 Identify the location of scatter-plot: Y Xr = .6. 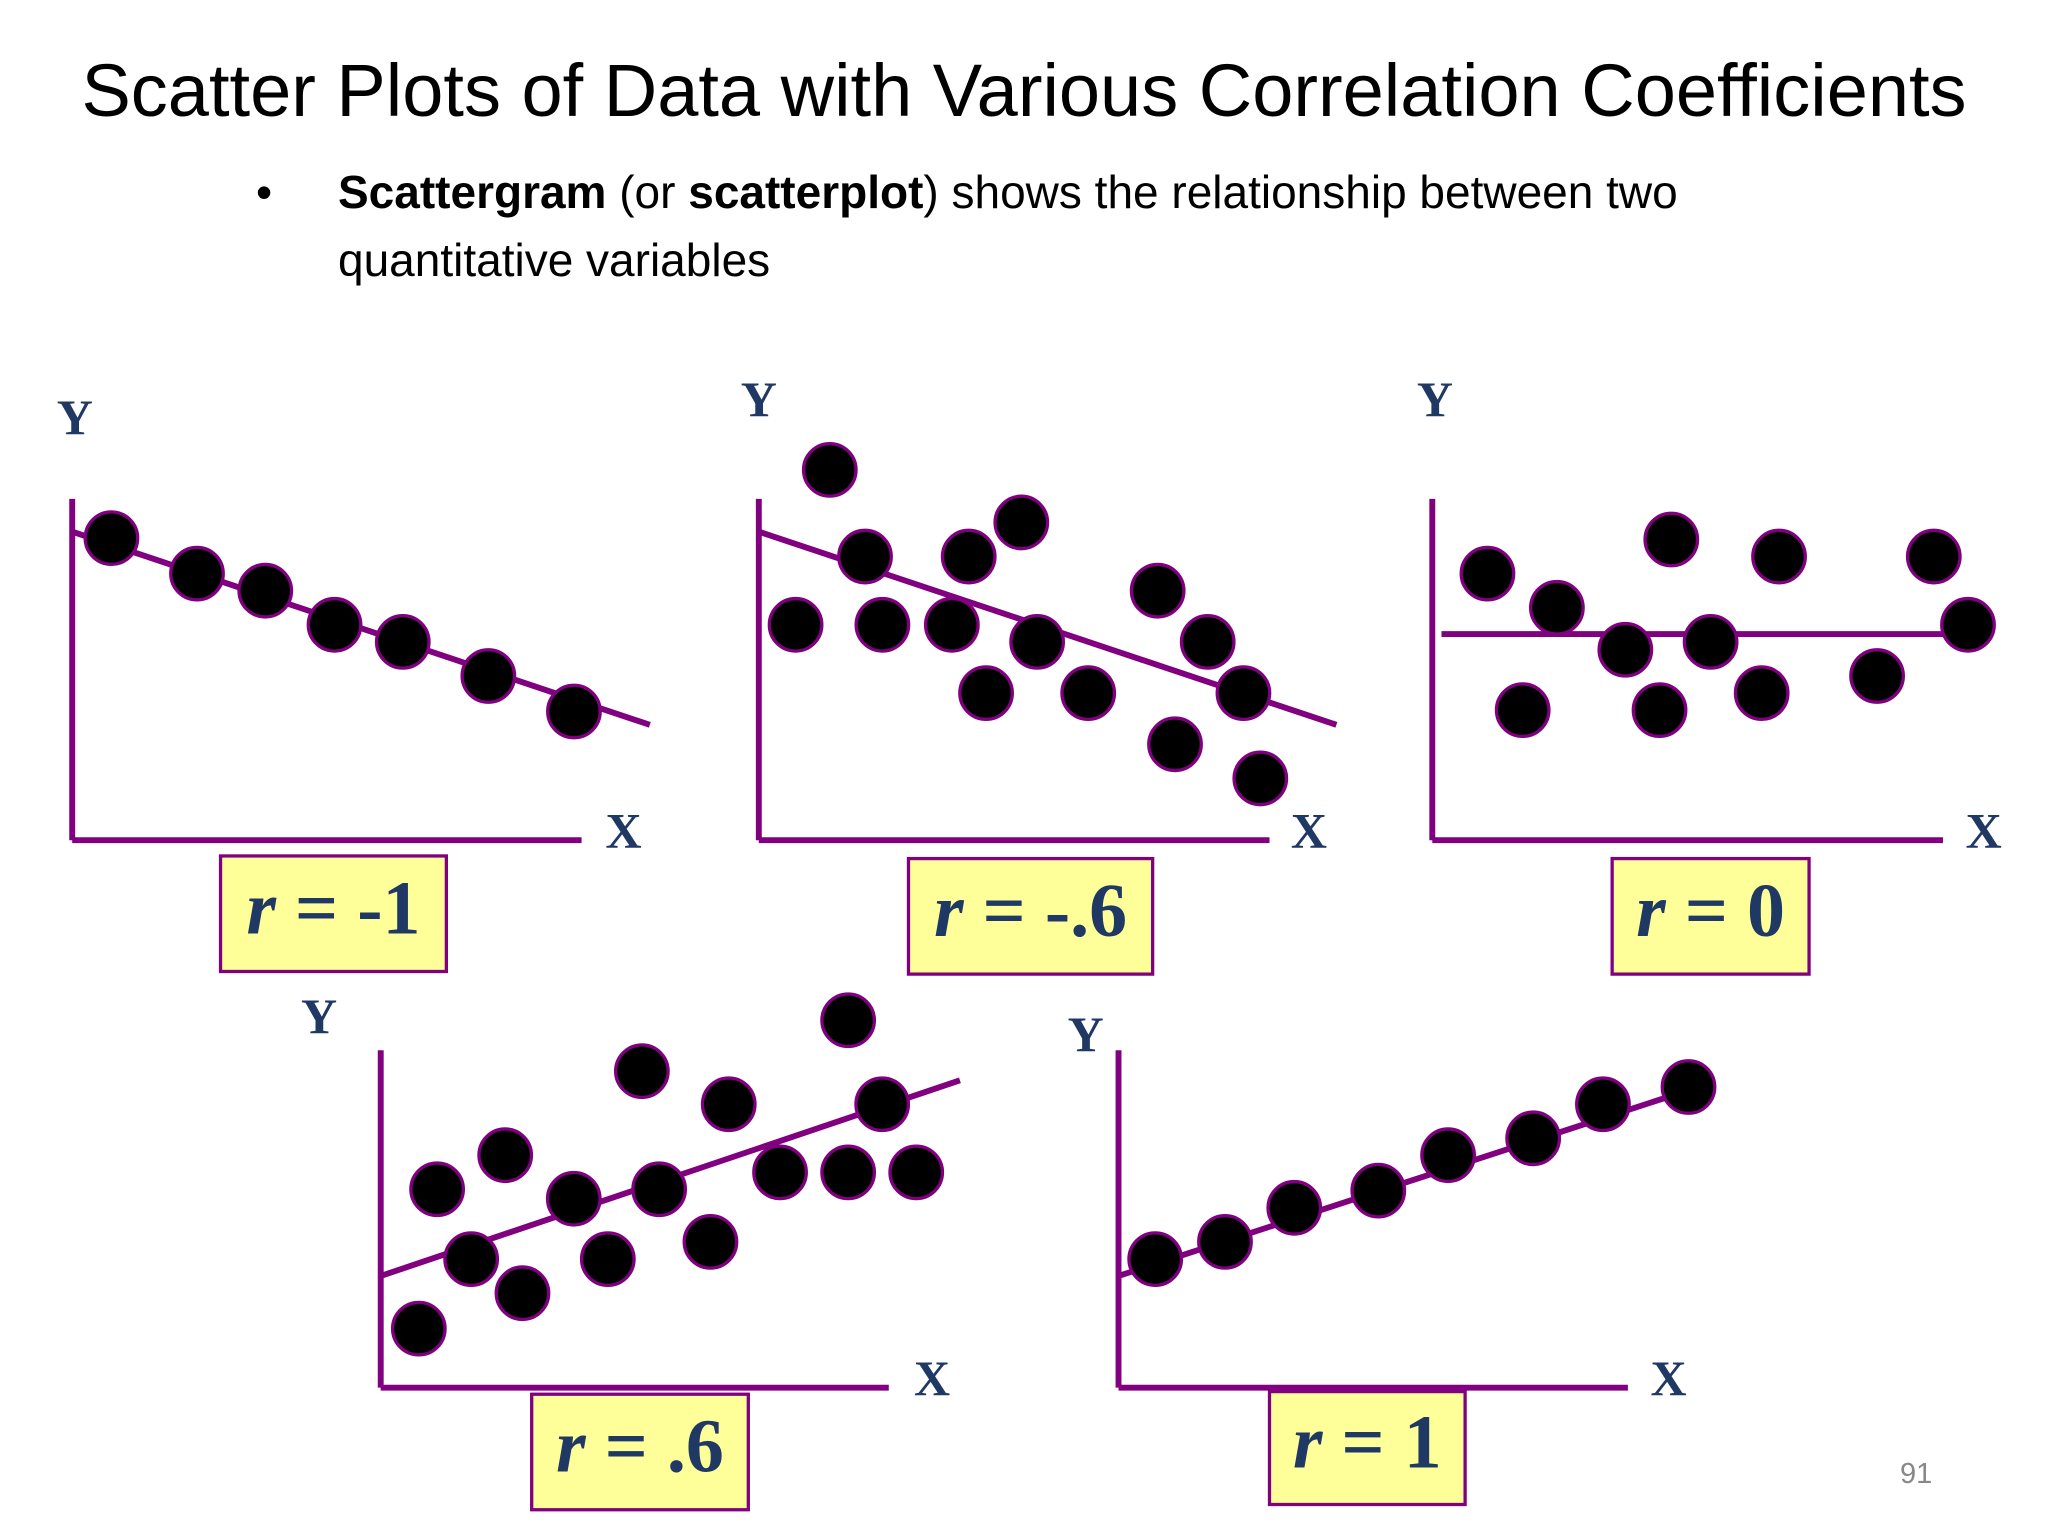
(631, 1250).